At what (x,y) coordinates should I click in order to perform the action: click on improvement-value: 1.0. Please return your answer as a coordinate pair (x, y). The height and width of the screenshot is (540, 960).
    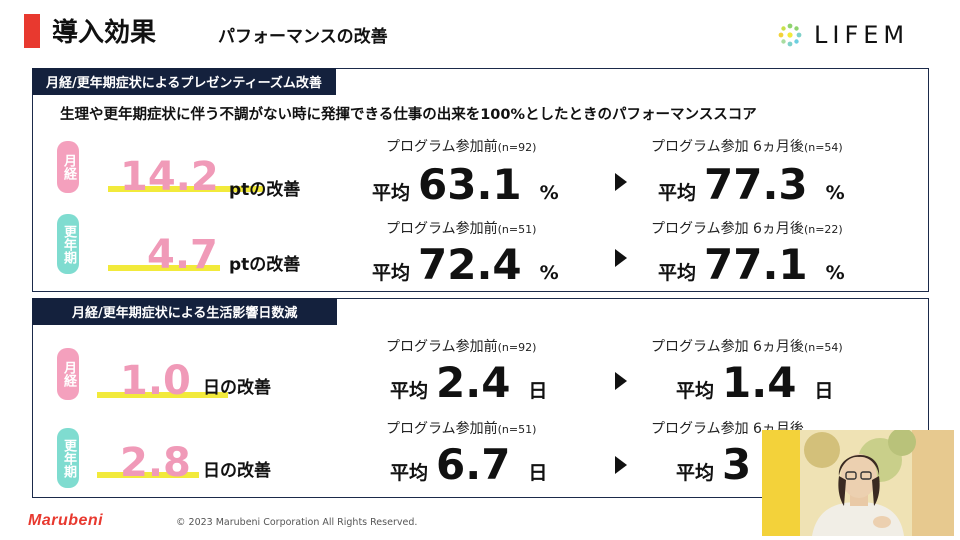
    Looking at the image, I should click on (155, 381).